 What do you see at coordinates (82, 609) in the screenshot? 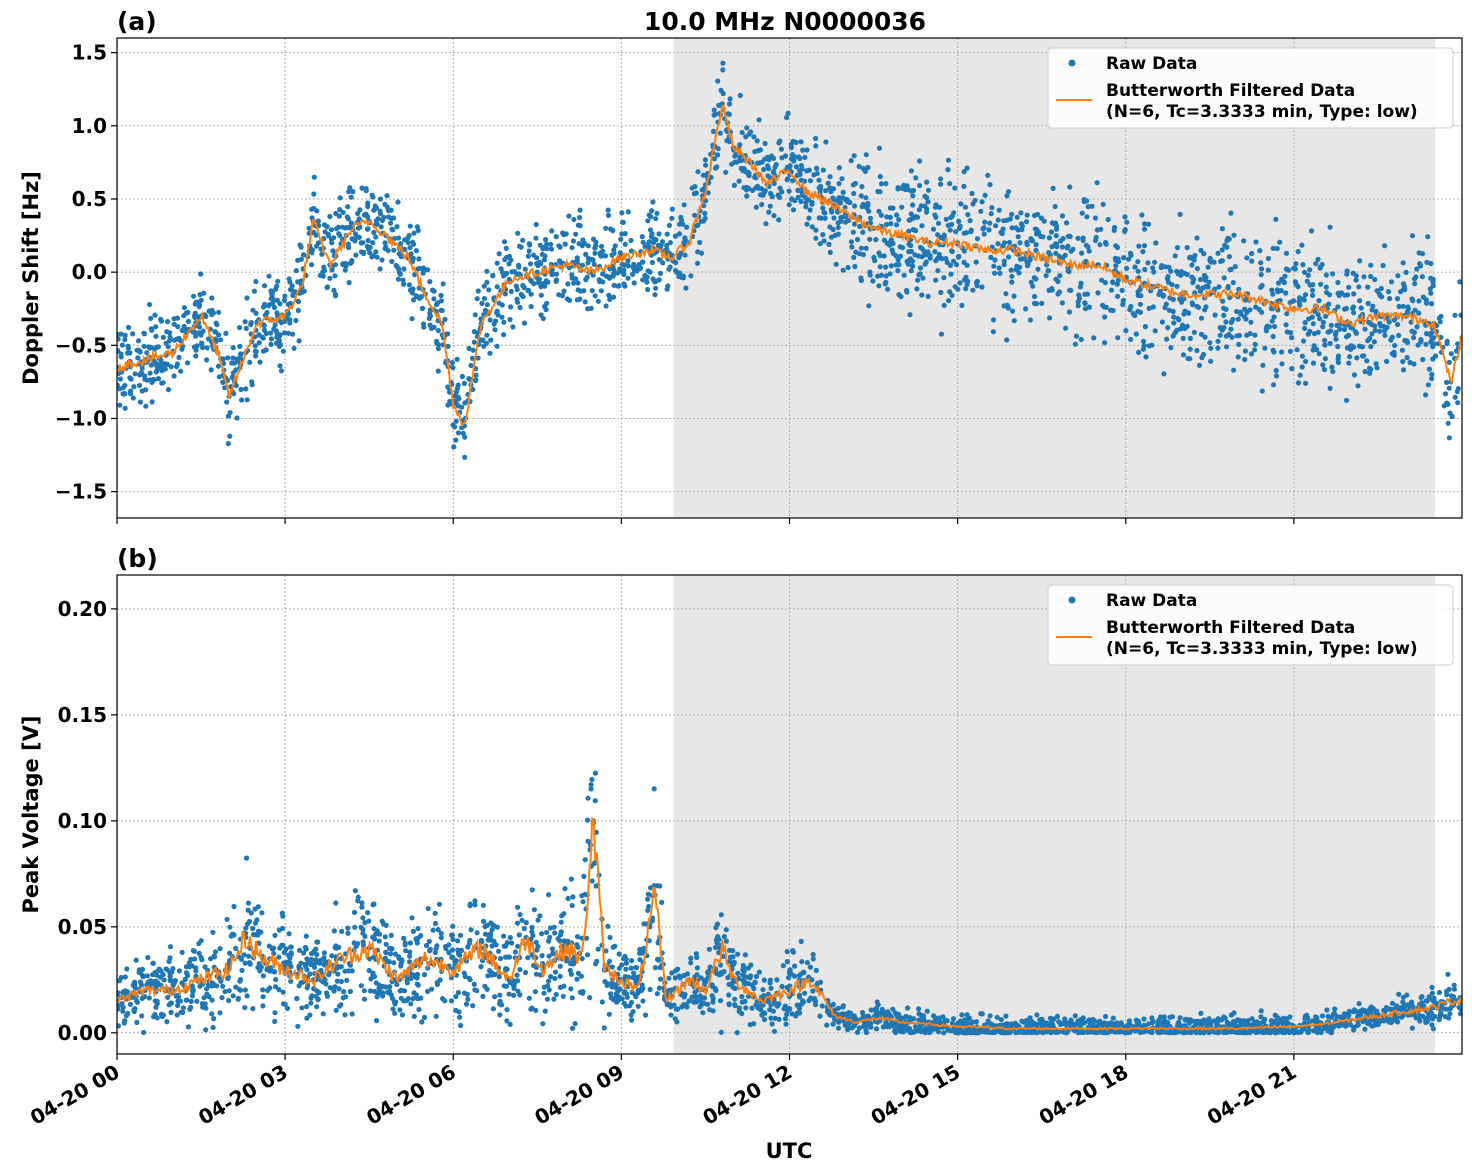
I see `y-tick-label: 0.20` at bounding box center [82, 609].